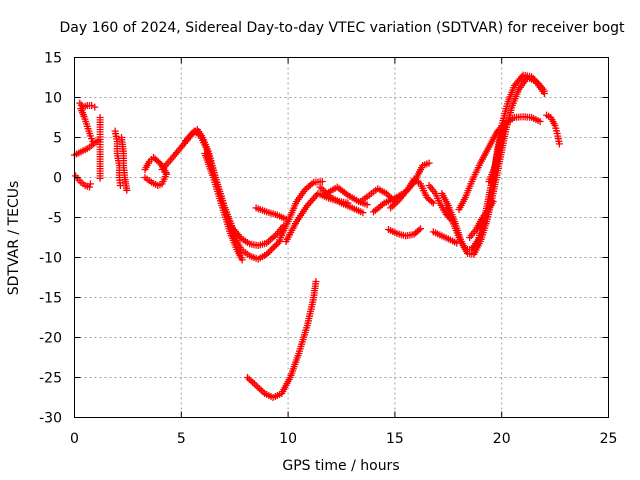 The width and height of the screenshot is (640, 480). What do you see at coordinates (74, 439) in the screenshot?
I see `x-tick-label: 0` at bounding box center [74, 439].